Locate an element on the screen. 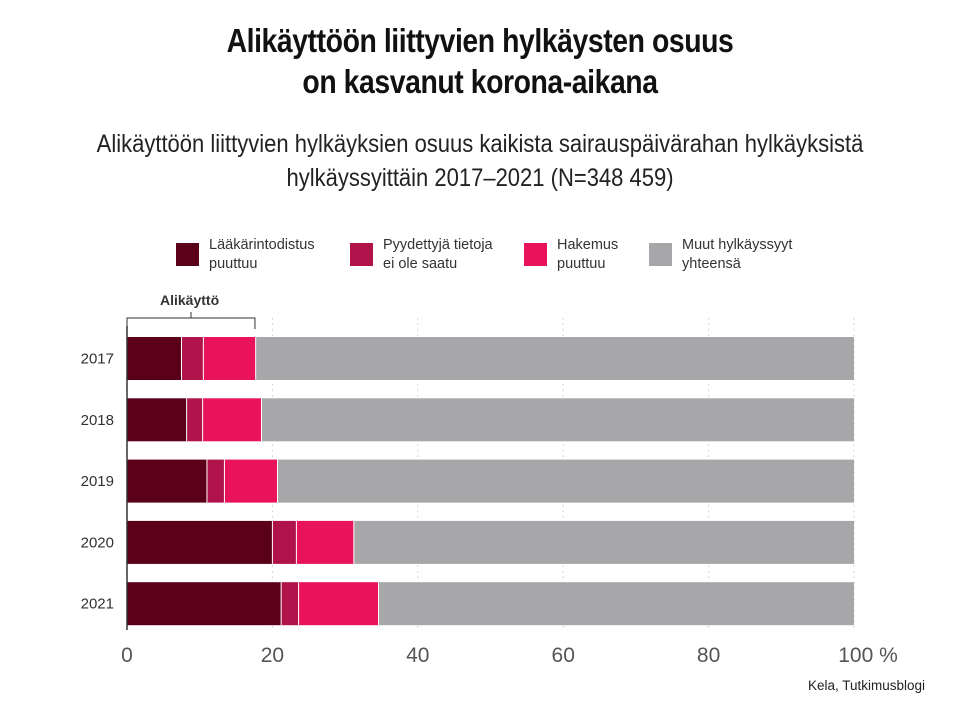  y-tick-label: 2019 is located at coordinates (97, 481).